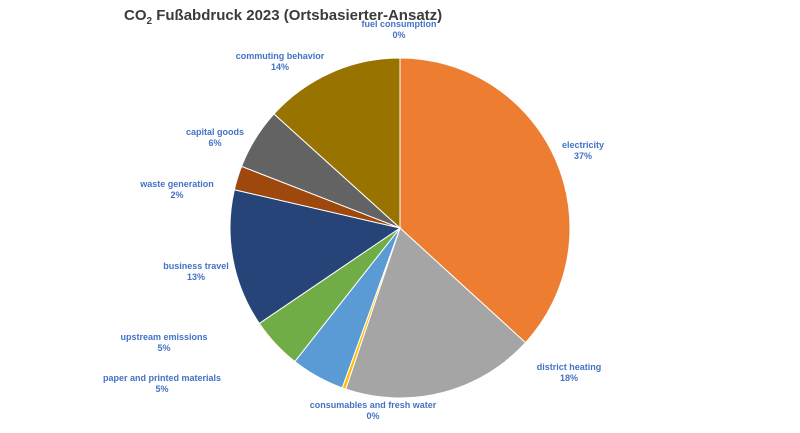  I want to click on percent-commuting-behavior: 14%, so click(280, 67).